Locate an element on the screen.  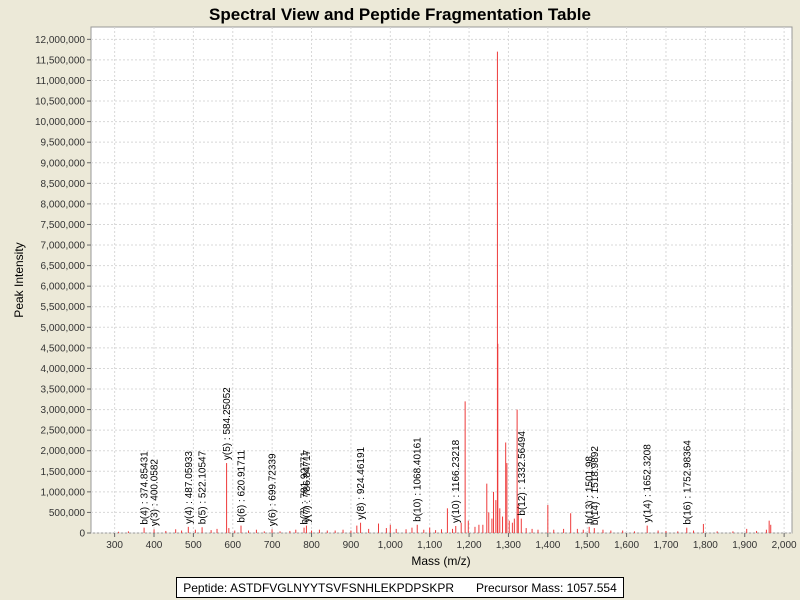
x-tick-label: 1,200 is located at coordinates (469, 545).